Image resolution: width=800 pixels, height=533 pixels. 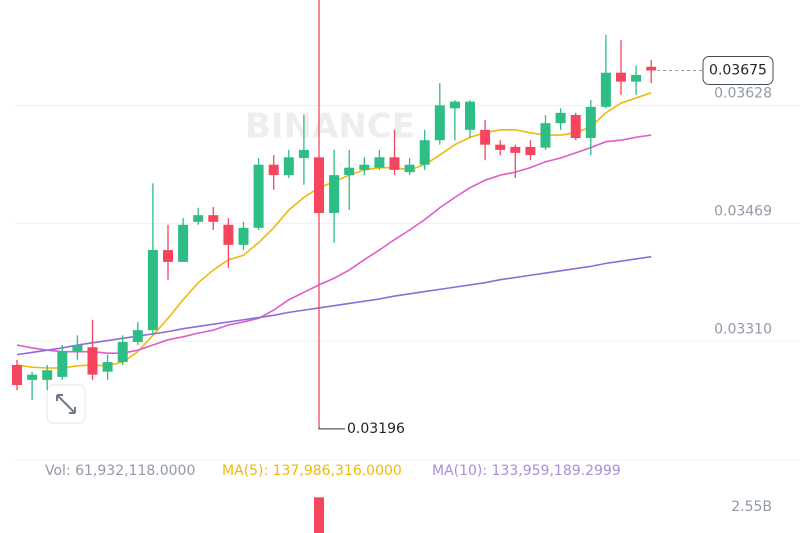 What do you see at coordinates (312, 471) in the screenshot?
I see `volume-legend: MA(5): 137,986,316.0000` at bounding box center [312, 471].